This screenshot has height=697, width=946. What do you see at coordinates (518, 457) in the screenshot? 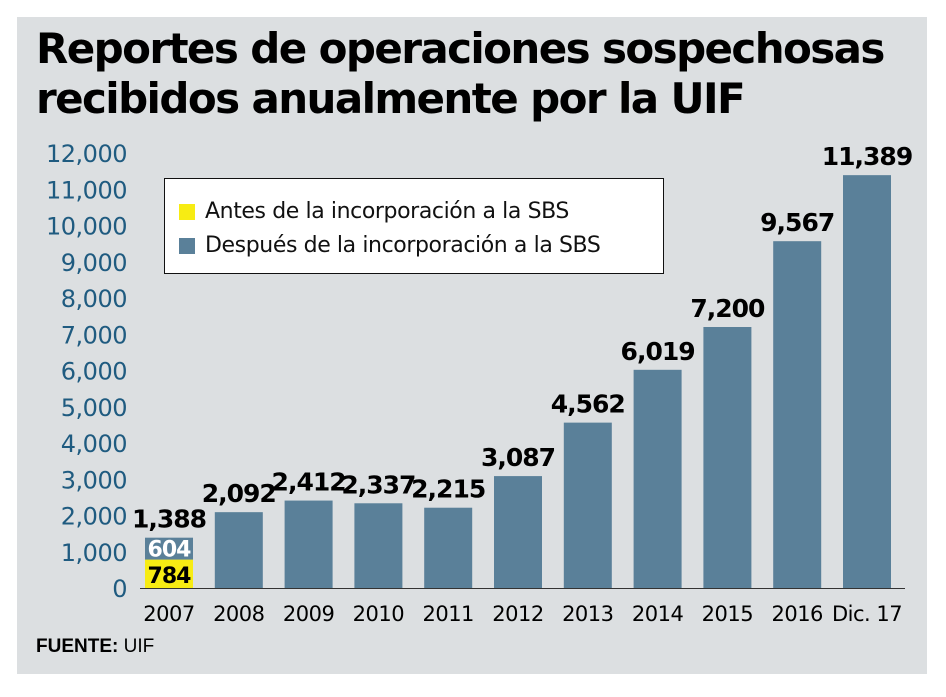
I see `bar-total-label: 3,087` at bounding box center [518, 457].